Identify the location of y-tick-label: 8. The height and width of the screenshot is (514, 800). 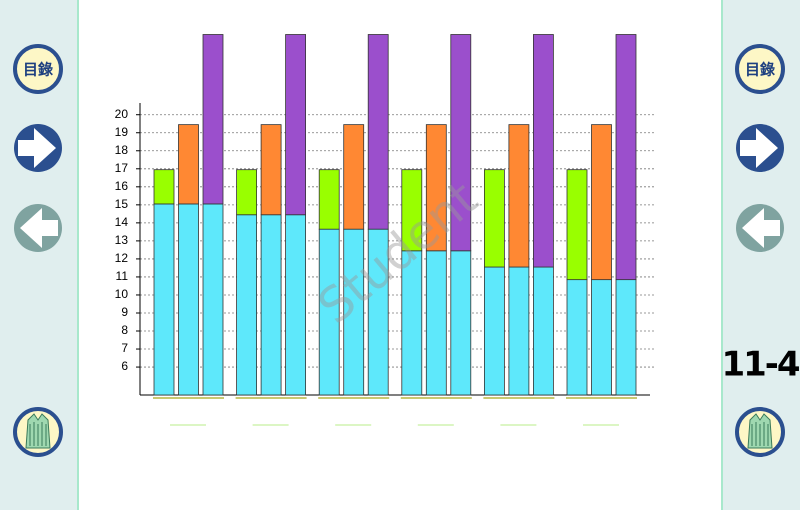
(124, 330).